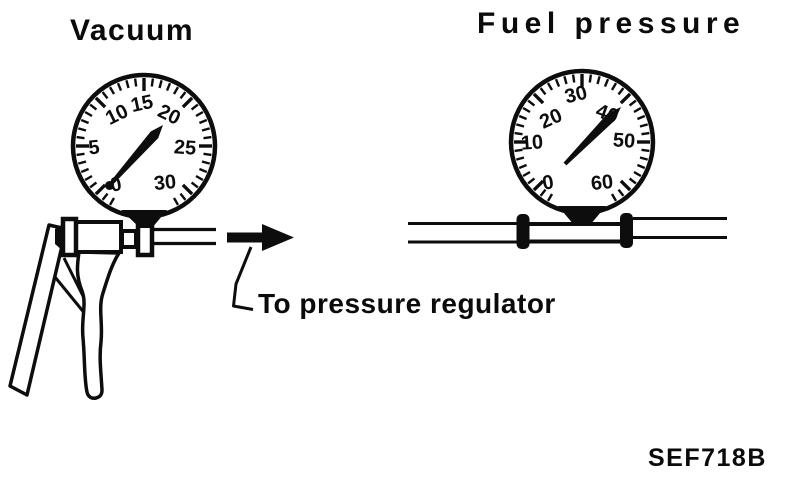 The width and height of the screenshot is (800, 477). What do you see at coordinates (567, 231) in the screenshot?
I see `fuel-line` at bounding box center [567, 231].